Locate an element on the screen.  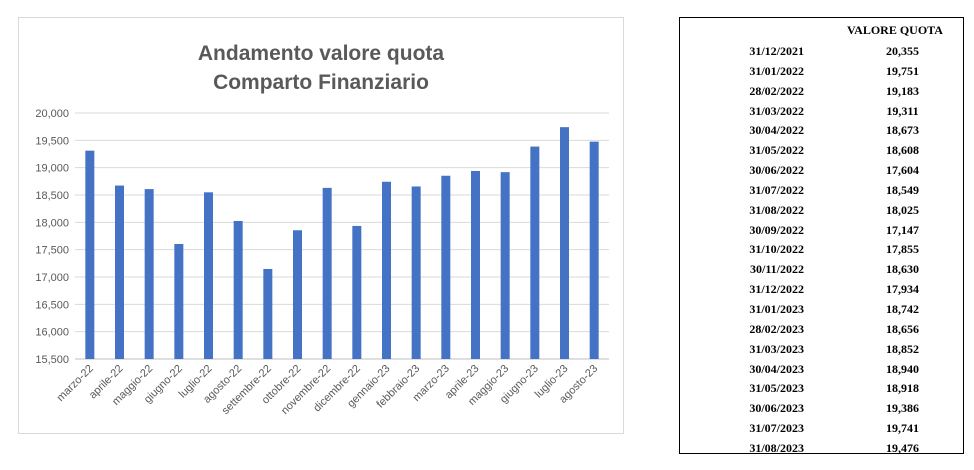
table-row: 28/02/2022 19,183 is located at coordinates (821, 92).